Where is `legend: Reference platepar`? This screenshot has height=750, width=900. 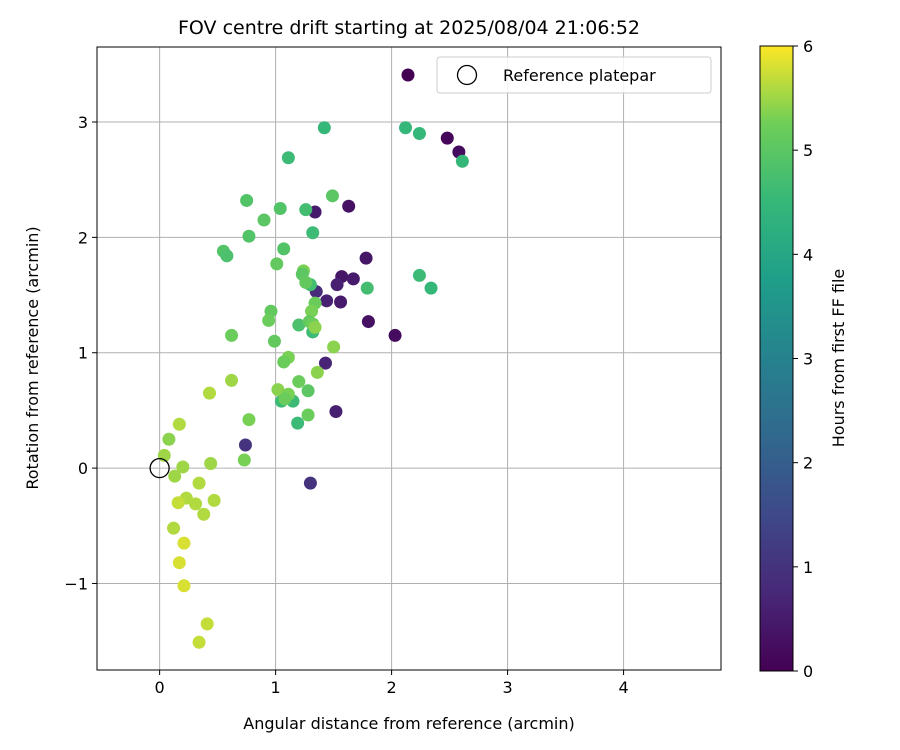 legend: Reference platepar is located at coordinates (556, 75).